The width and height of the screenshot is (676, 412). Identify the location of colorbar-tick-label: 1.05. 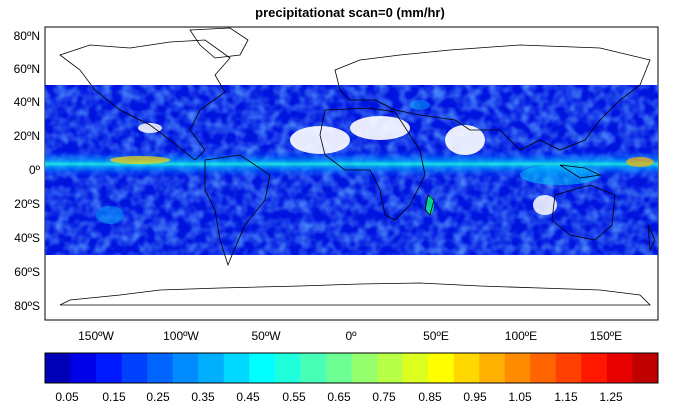
(520, 397).